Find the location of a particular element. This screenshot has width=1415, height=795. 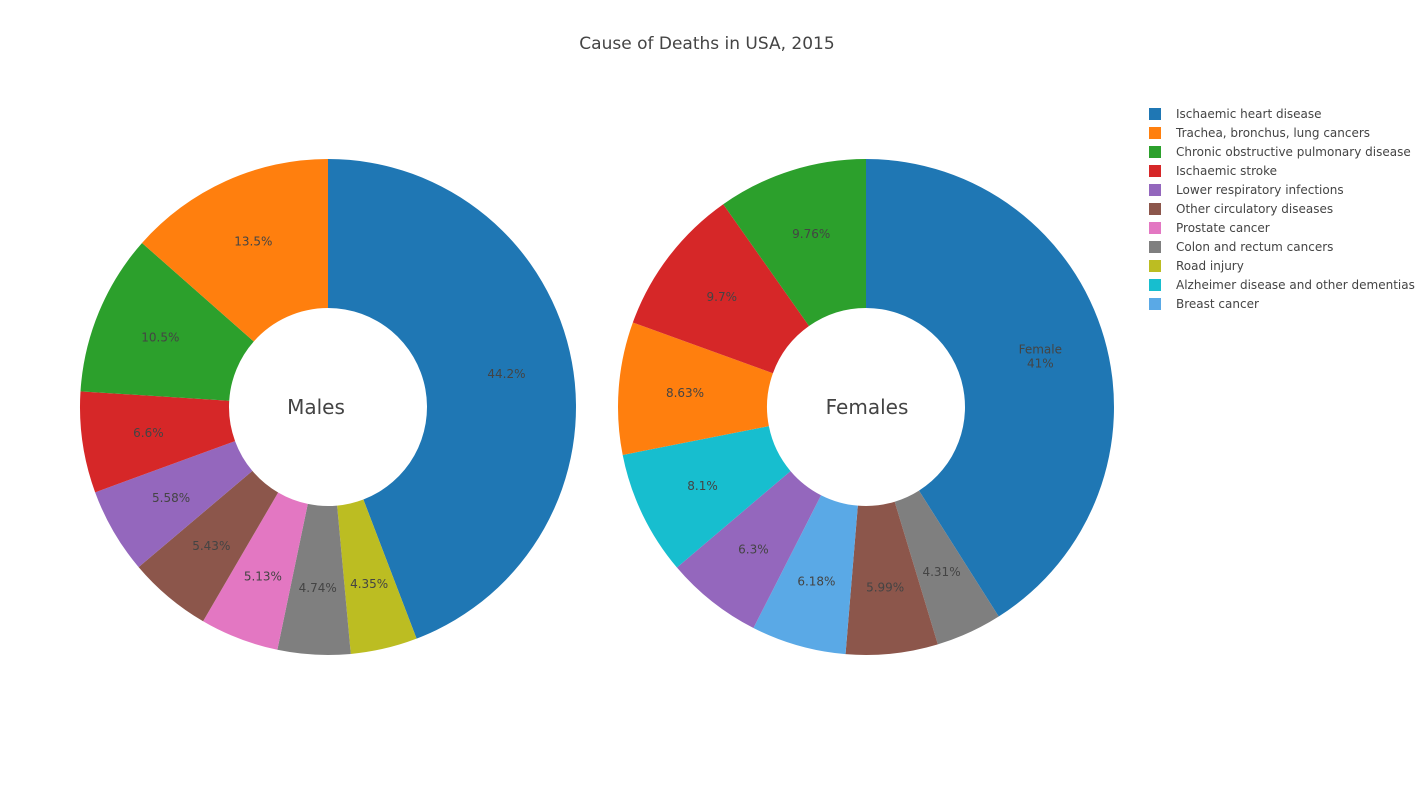

pie-slice-males-chronic-obstructive-pulmonary-disease is located at coordinates (167, 321).